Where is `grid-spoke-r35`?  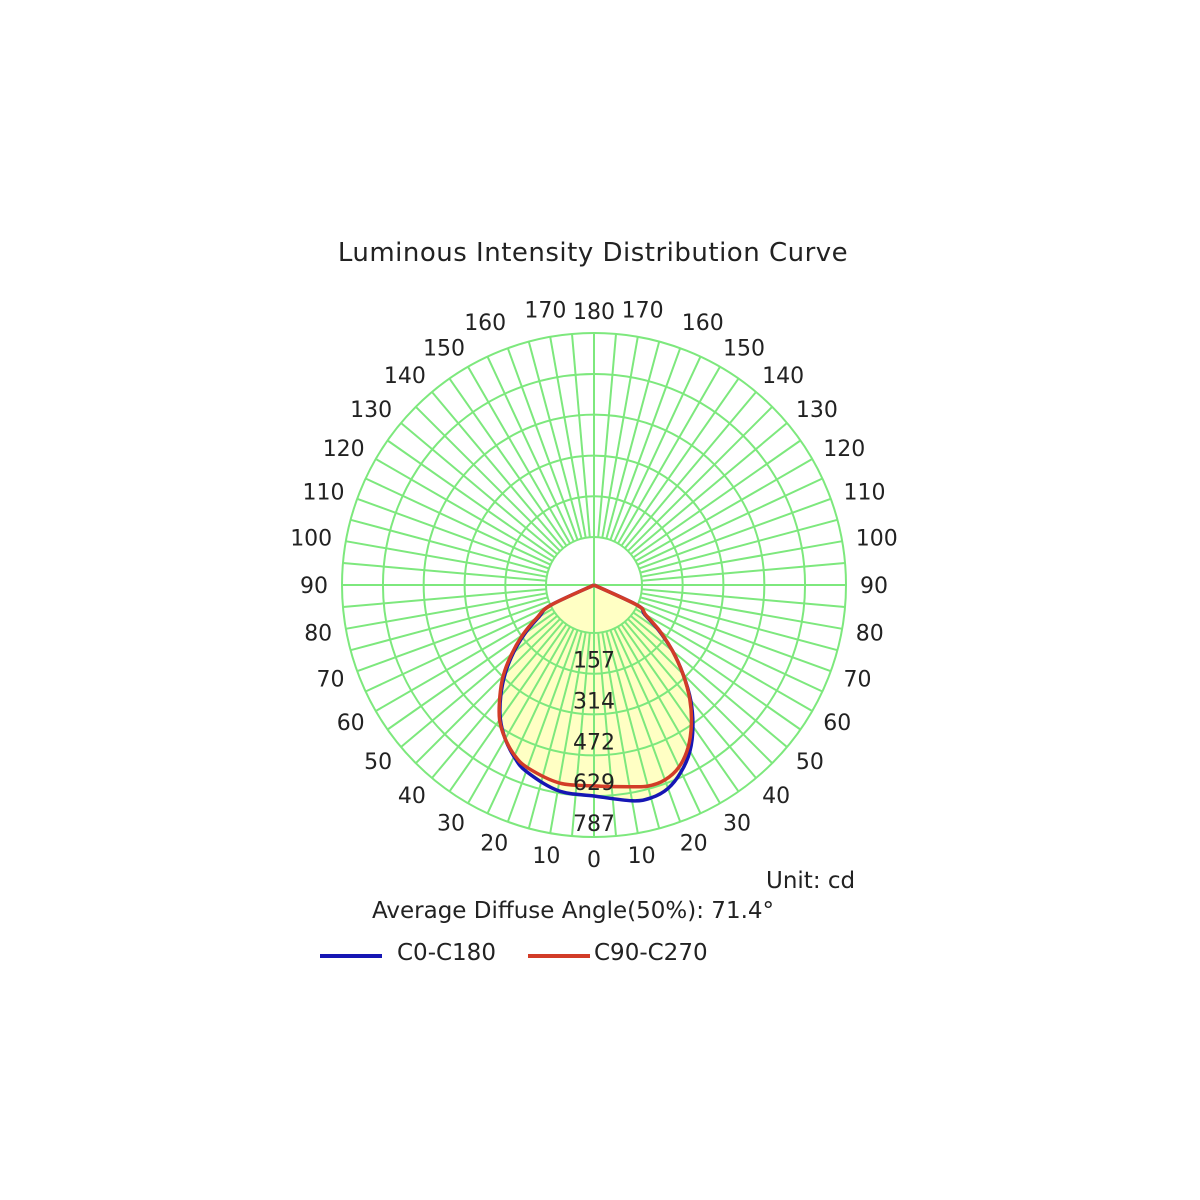 grid-spoke-r35 is located at coordinates (680, 707).